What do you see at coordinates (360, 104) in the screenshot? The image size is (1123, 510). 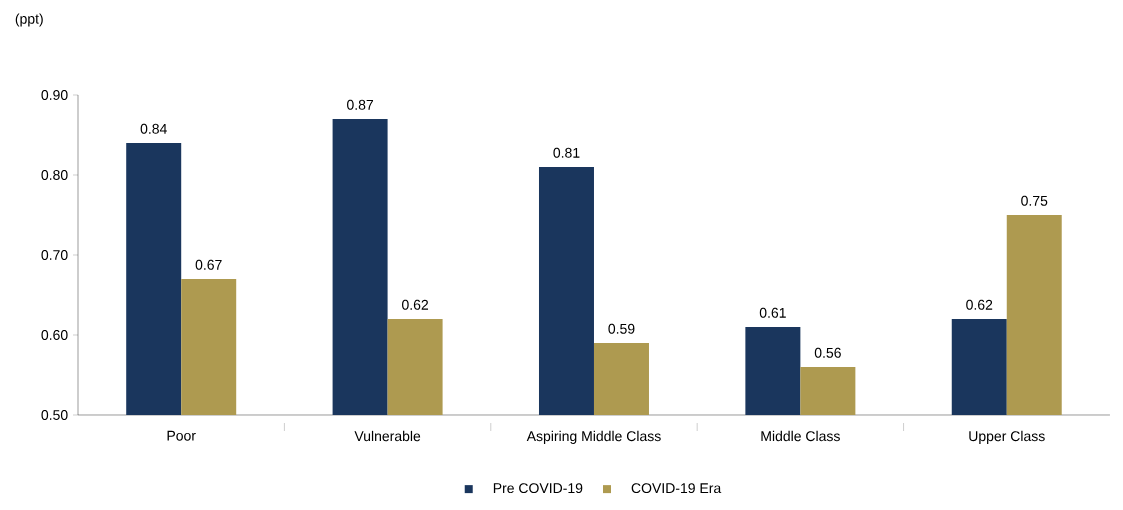 I see `data-label: 0.87` at bounding box center [360, 104].